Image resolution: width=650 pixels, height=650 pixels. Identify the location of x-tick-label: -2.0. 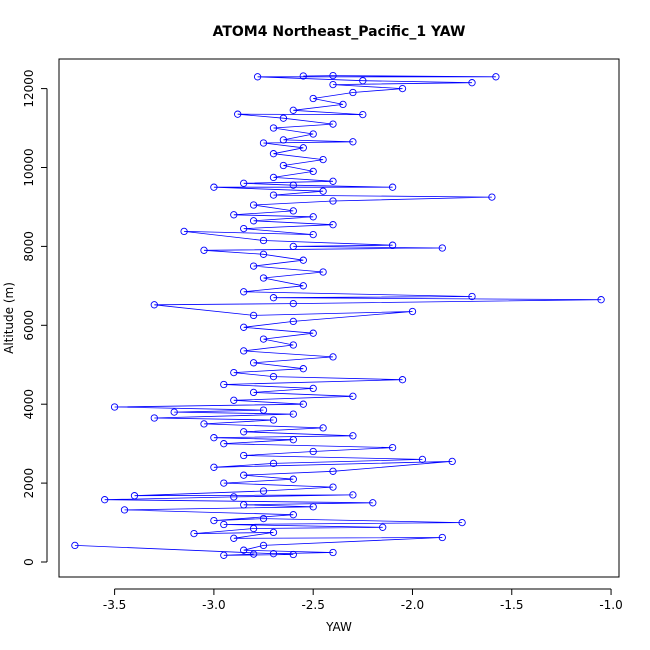
(412, 605).